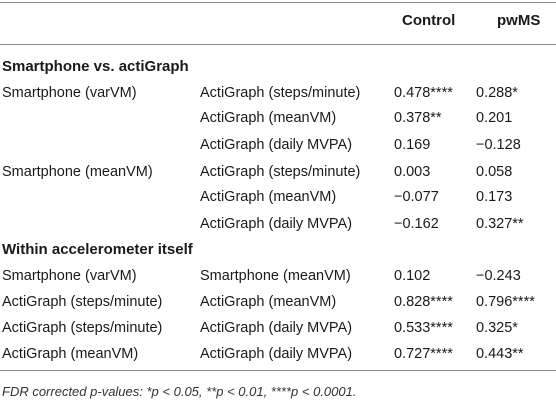 This screenshot has height=404, width=556. I want to click on control-value-cell: 0.102, so click(412, 276).